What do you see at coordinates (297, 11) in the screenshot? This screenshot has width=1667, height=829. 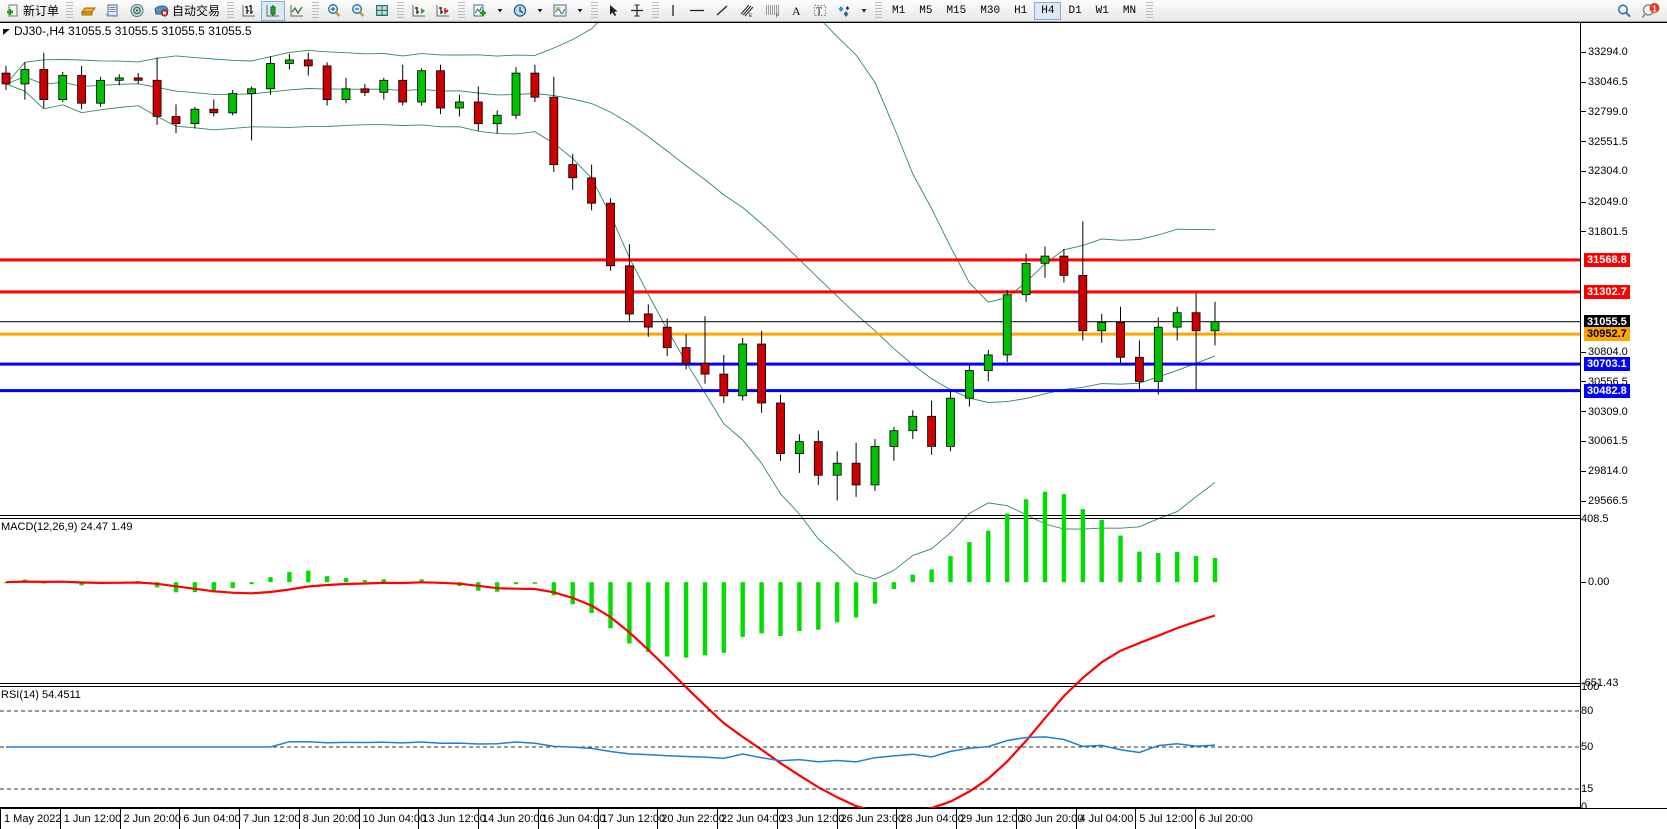 I see `line-chart-button` at bounding box center [297, 11].